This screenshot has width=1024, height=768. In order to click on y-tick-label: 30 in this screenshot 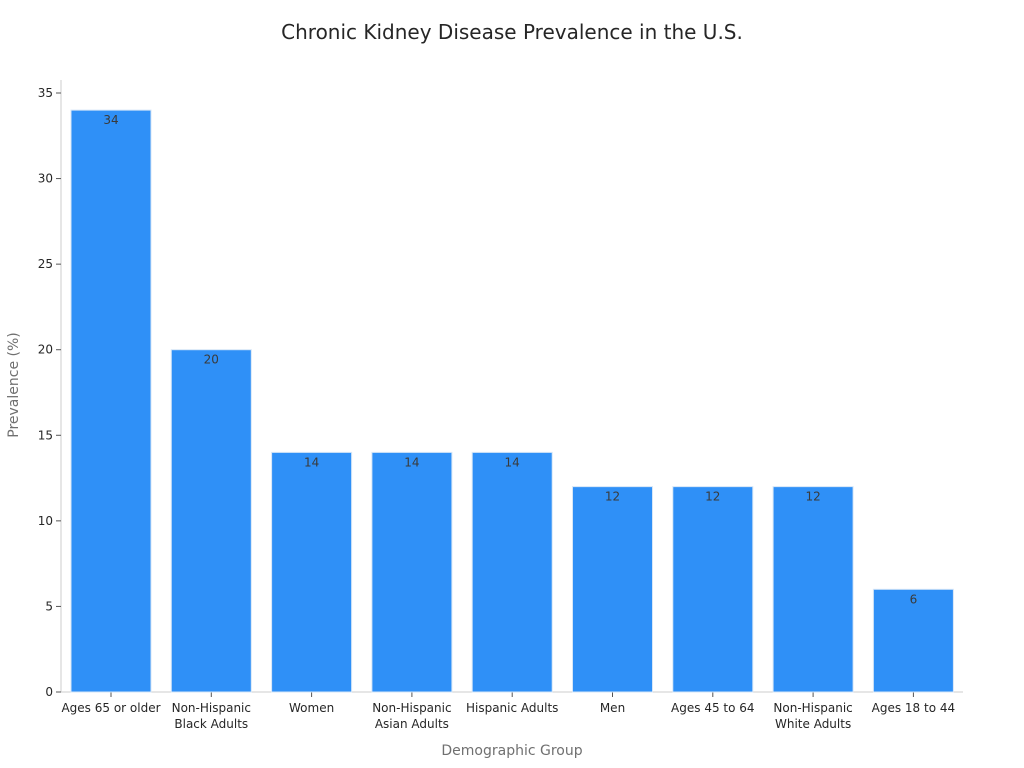, I will do `click(45, 179)`.